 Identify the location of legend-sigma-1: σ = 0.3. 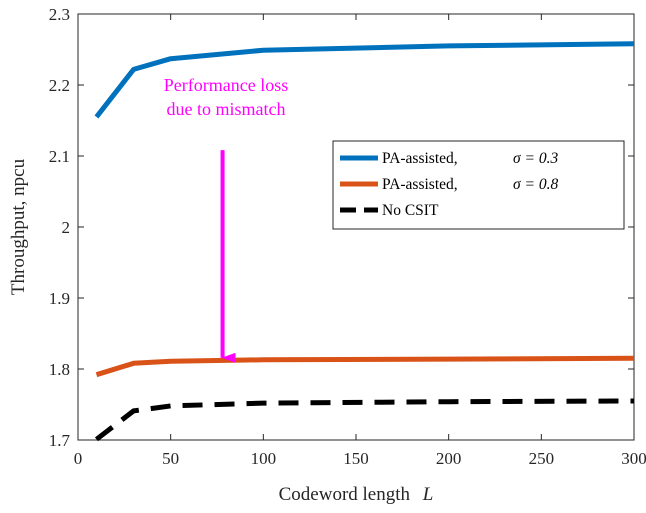
(535, 158).